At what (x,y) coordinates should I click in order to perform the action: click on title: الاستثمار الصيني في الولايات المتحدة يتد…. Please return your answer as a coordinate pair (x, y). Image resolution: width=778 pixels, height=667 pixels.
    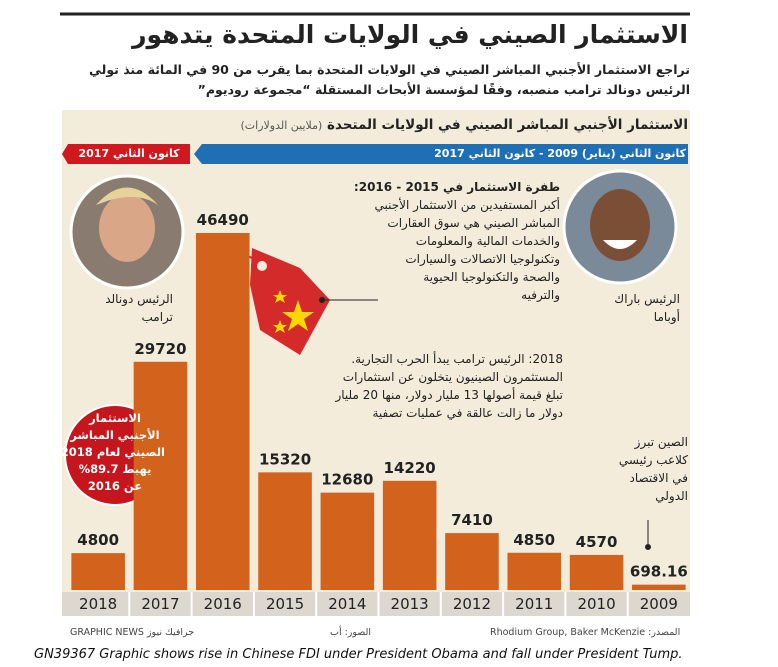
    Looking at the image, I should click on (410, 34).